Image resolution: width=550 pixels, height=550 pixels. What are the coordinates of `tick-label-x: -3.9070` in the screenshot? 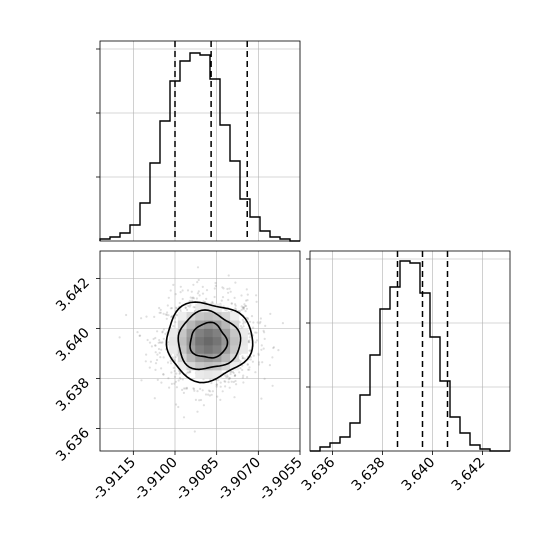 It's located at (240, 480).